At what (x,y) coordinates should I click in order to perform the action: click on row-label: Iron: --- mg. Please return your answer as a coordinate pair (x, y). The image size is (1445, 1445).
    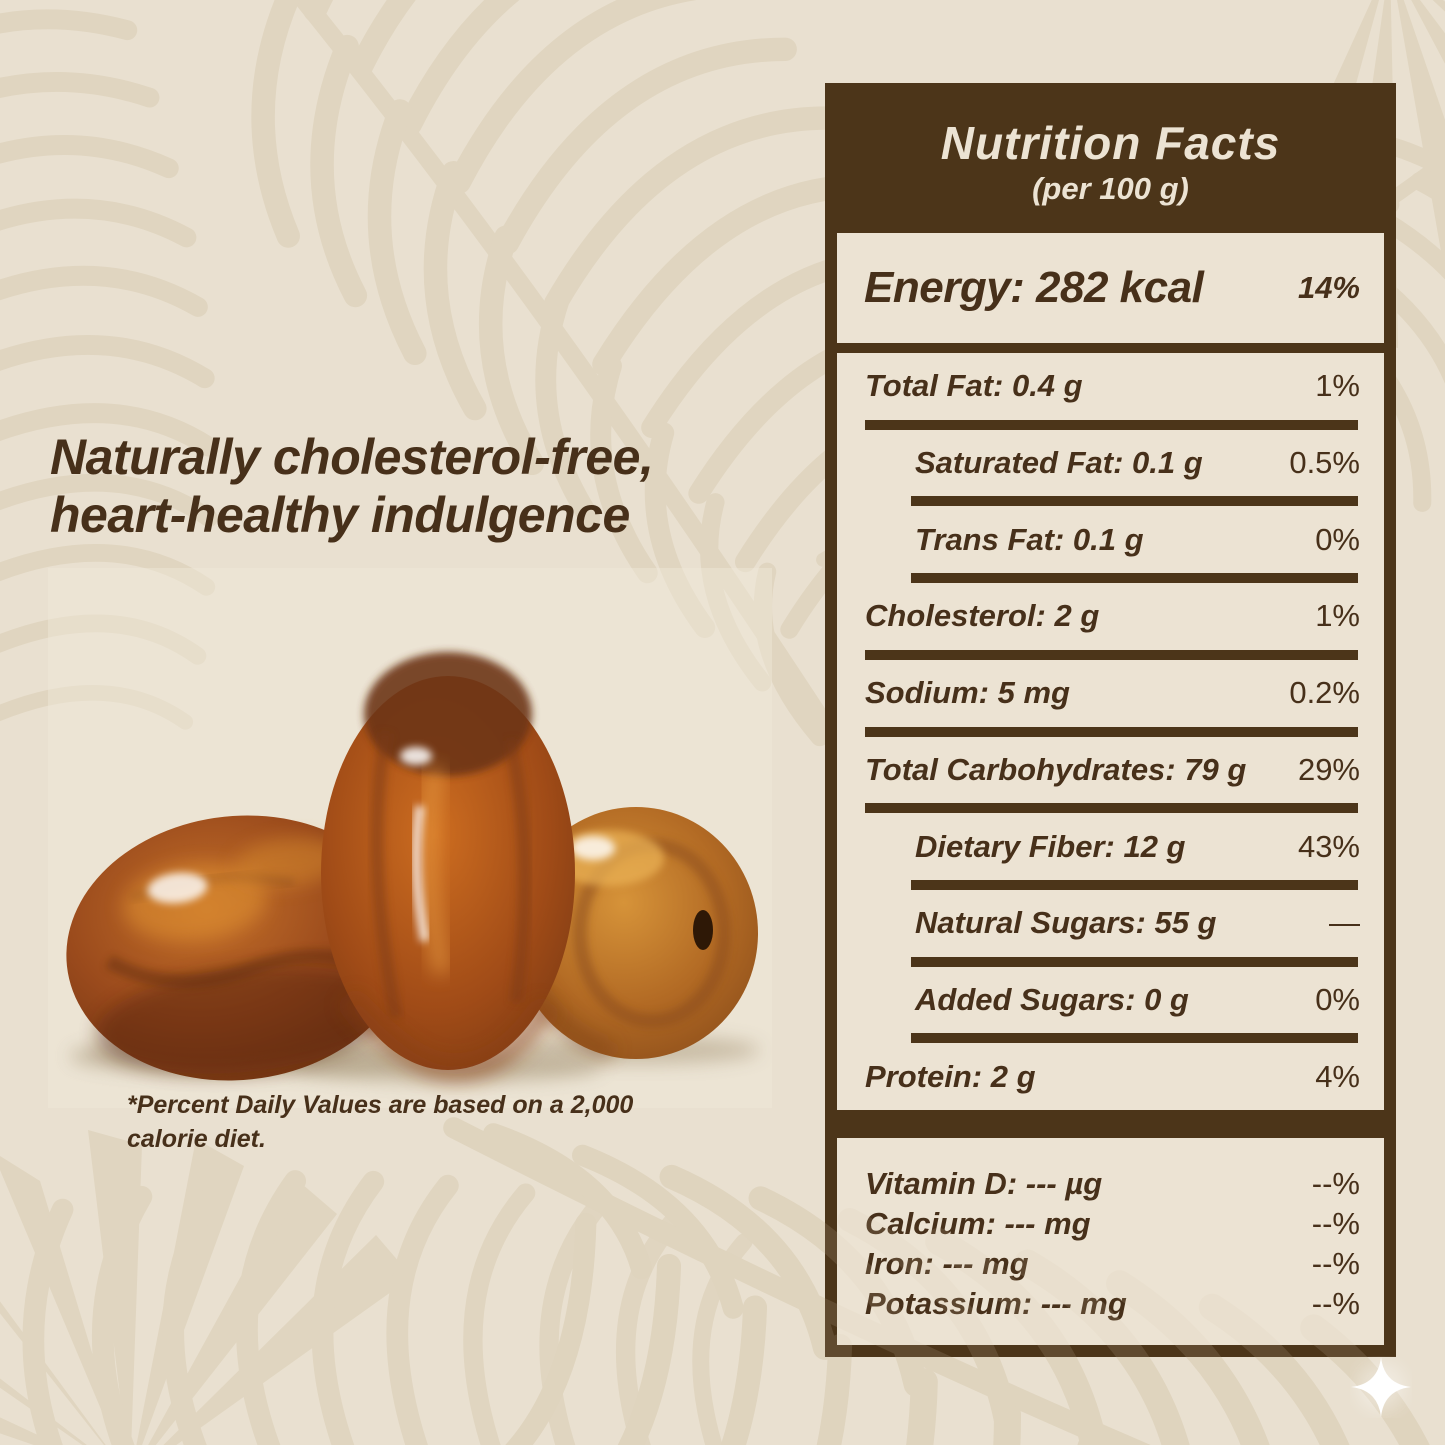
    Looking at the image, I should click on (947, 1263).